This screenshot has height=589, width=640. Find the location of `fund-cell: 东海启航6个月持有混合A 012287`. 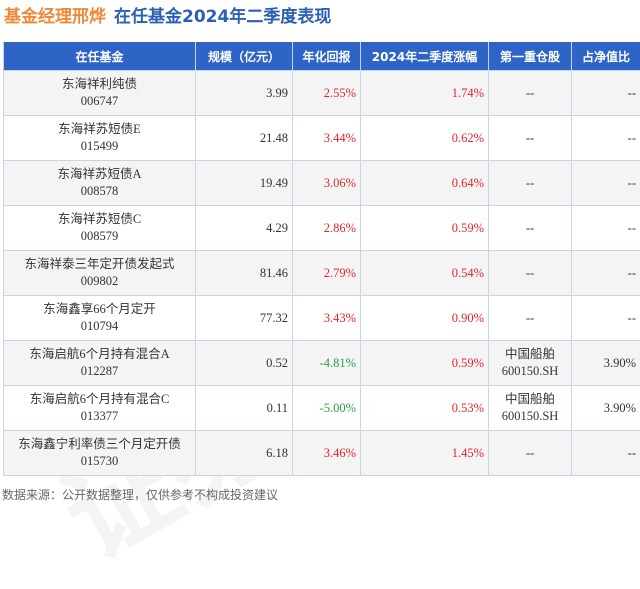

fund-cell: 东海启航6个月持有混合A 012287 is located at coordinates (100, 363).